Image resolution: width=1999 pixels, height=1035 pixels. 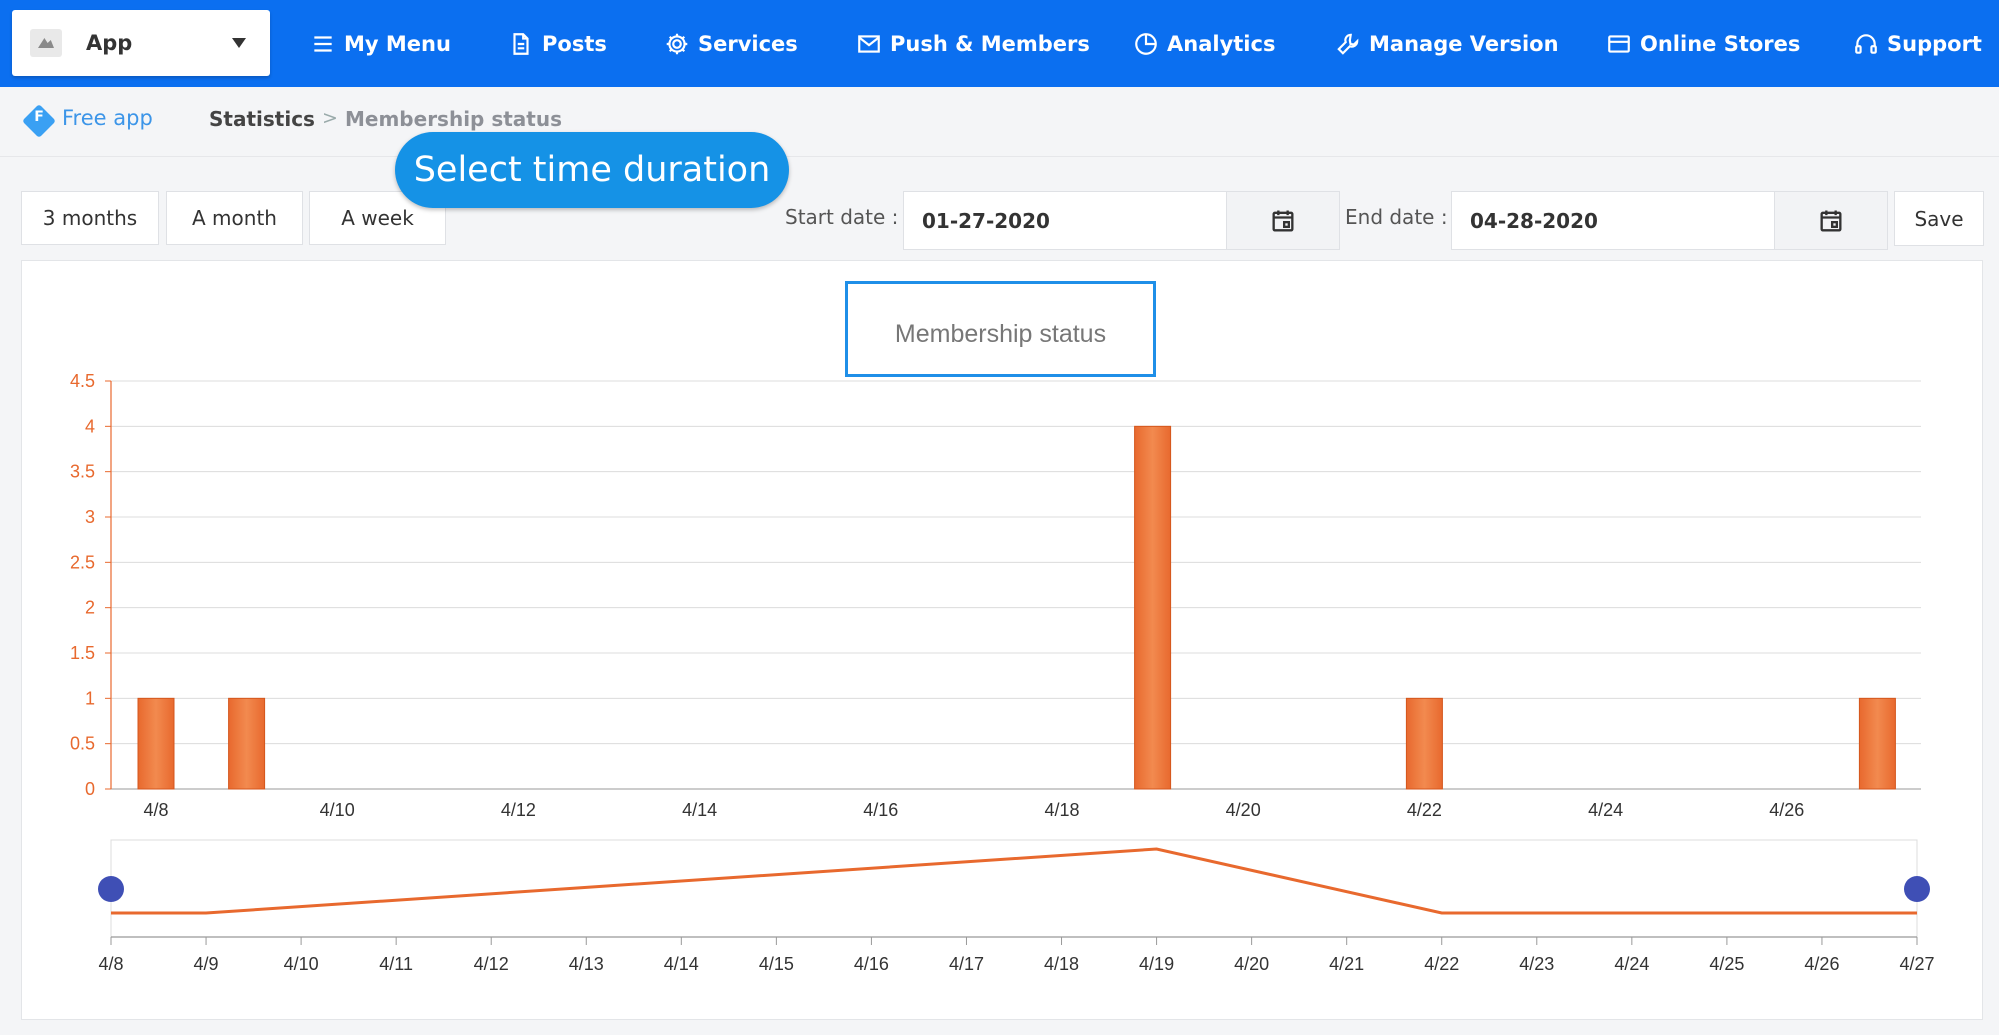 I want to click on y-tick-label: 0, so click(x=90, y=789).